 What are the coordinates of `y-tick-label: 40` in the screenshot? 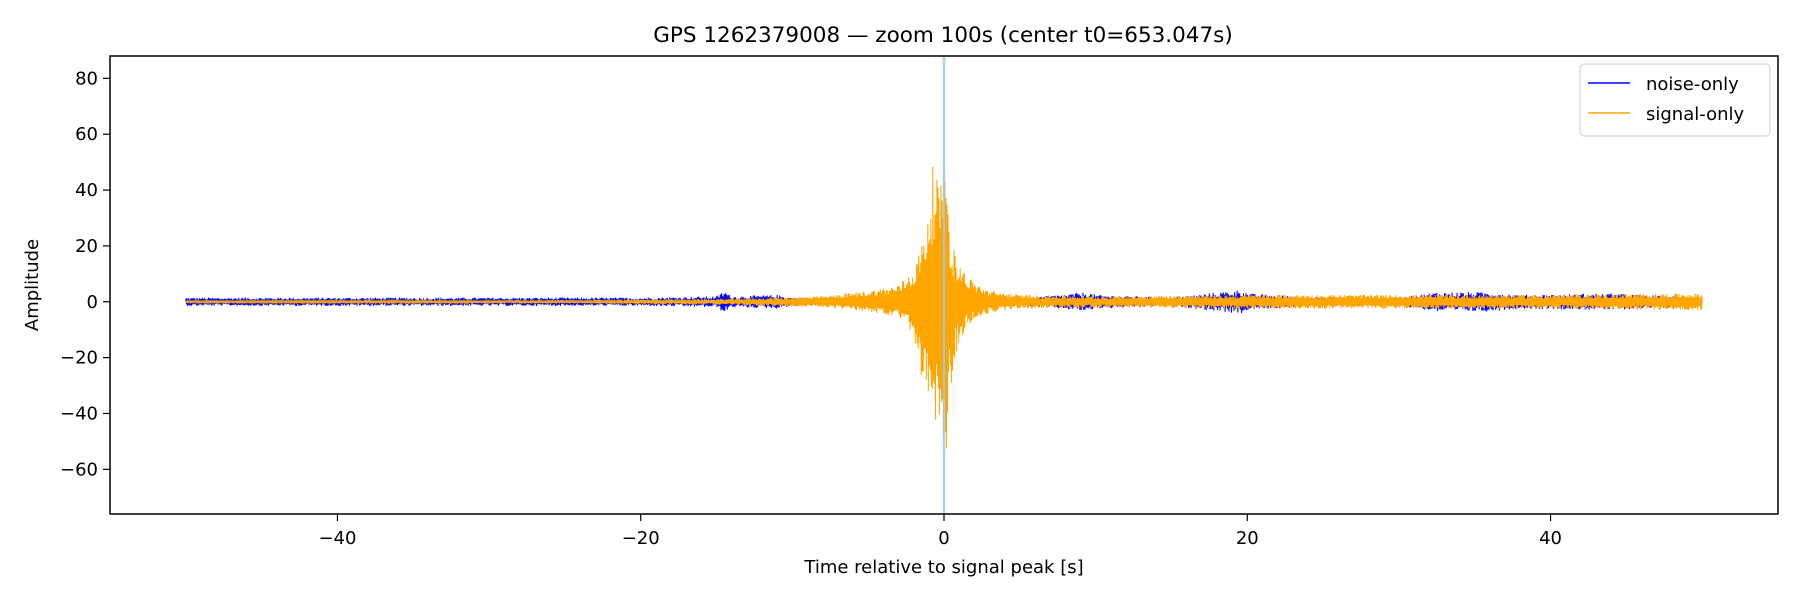 It's located at (86, 190).